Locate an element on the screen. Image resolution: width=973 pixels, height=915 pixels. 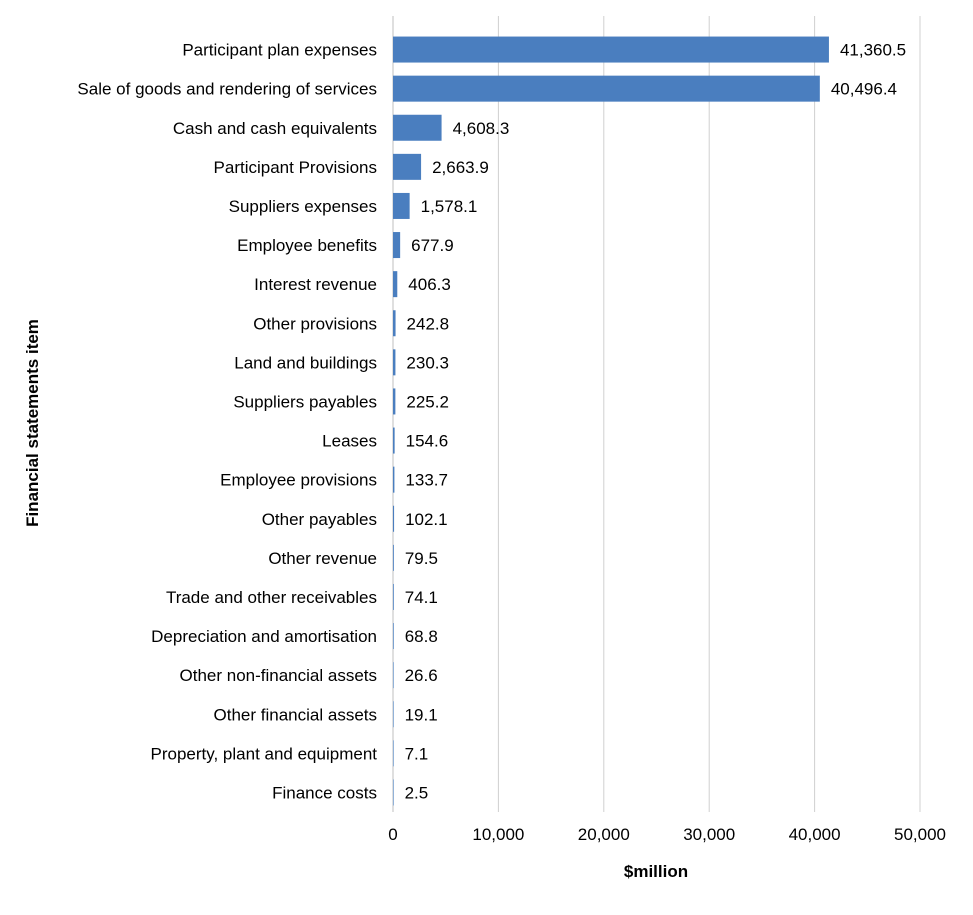
category-label: Property, plant and equipment is located at coordinates (264, 753).